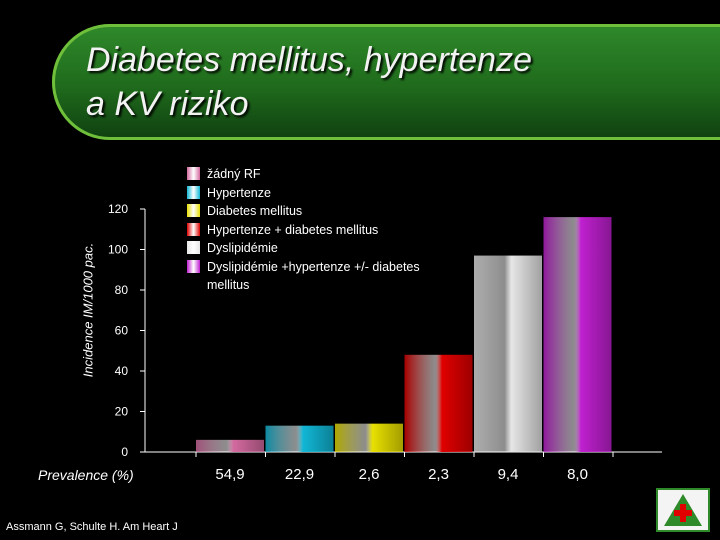 This screenshot has height=540, width=720. What do you see at coordinates (242, 248) in the screenshot?
I see `legend-label: Dyslipidémie` at bounding box center [242, 248].